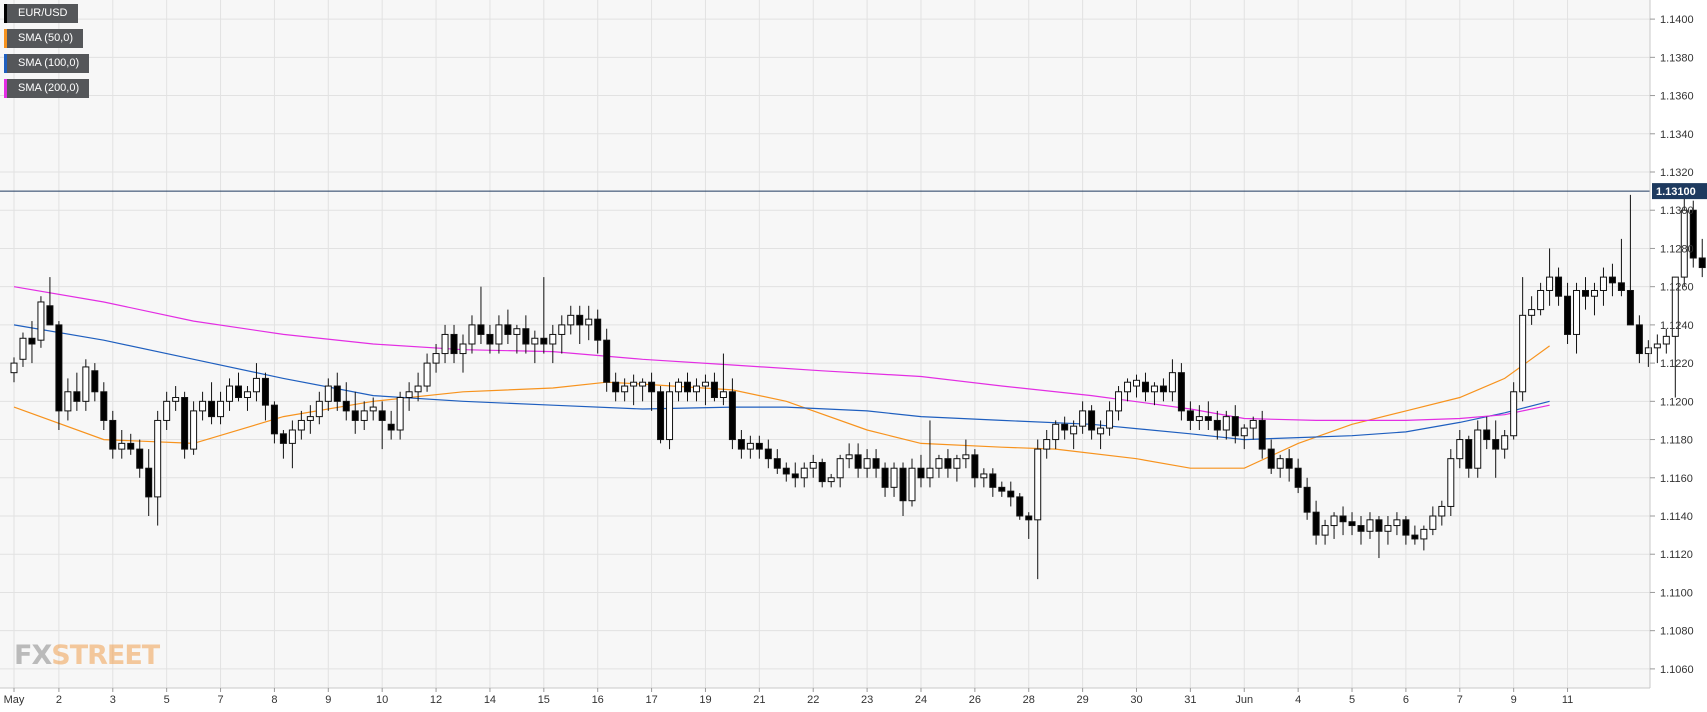  What do you see at coordinates (1514, 700) in the screenshot?
I see `x-tick-label: 9` at bounding box center [1514, 700].